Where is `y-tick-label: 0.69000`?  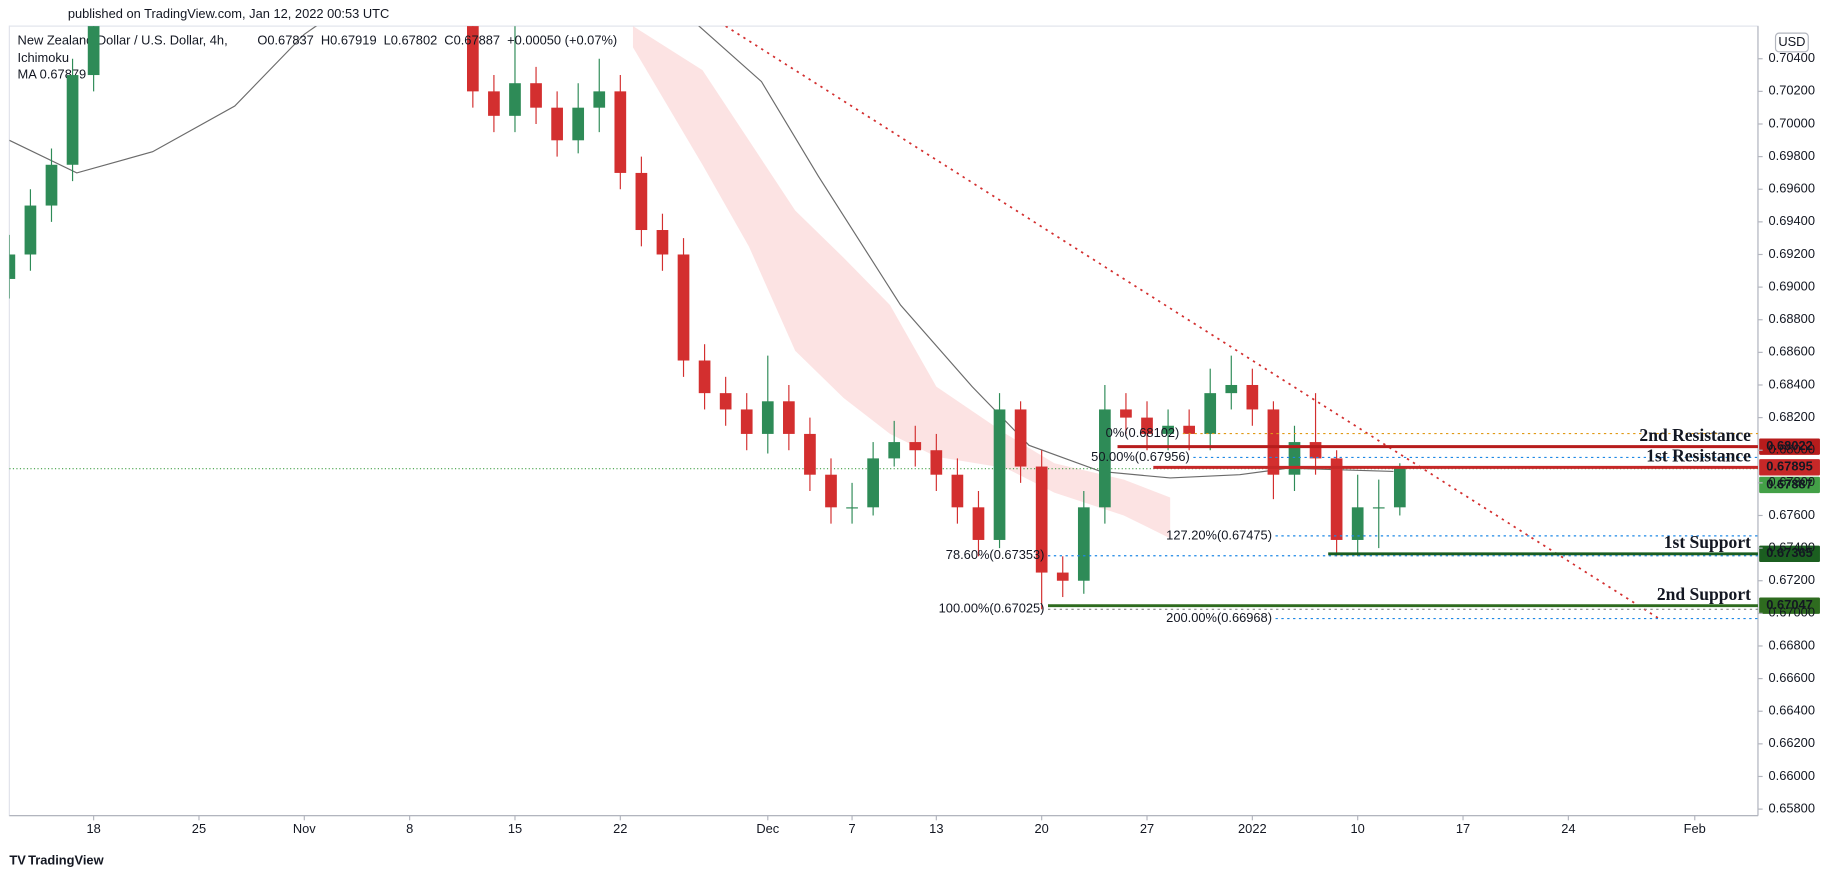 y-tick-label: 0.69000 is located at coordinates (1792, 286).